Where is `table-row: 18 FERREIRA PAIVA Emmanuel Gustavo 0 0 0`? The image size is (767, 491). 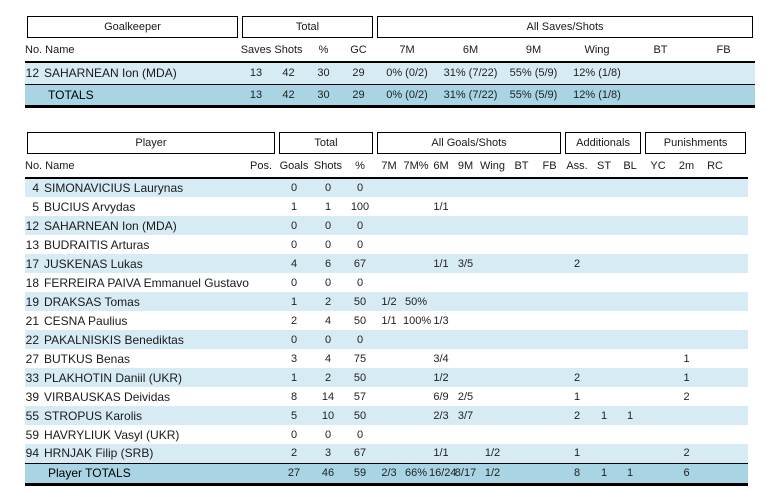
table-row: 18 FERREIRA PAIVA Emmanuel Gustavo 0 0 0 is located at coordinates (387, 282).